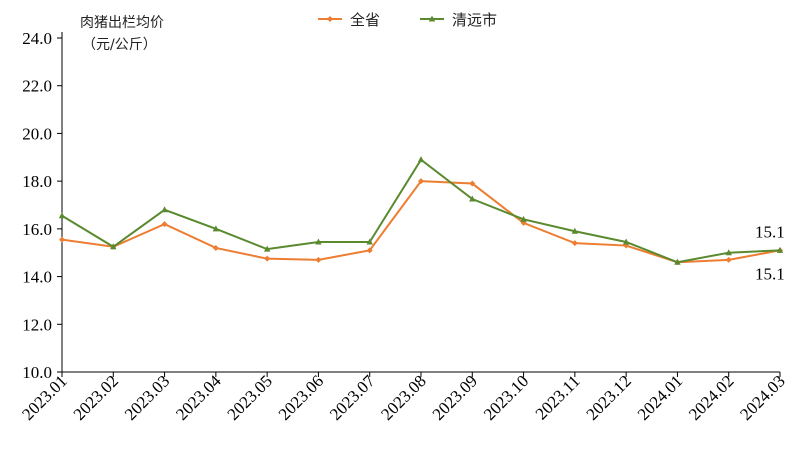 The image size is (799, 460). What do you see at coordinates (301, 397) in the screenshot?
I see `x-tick-label: 2023.06` at bounding box center [301, 397].